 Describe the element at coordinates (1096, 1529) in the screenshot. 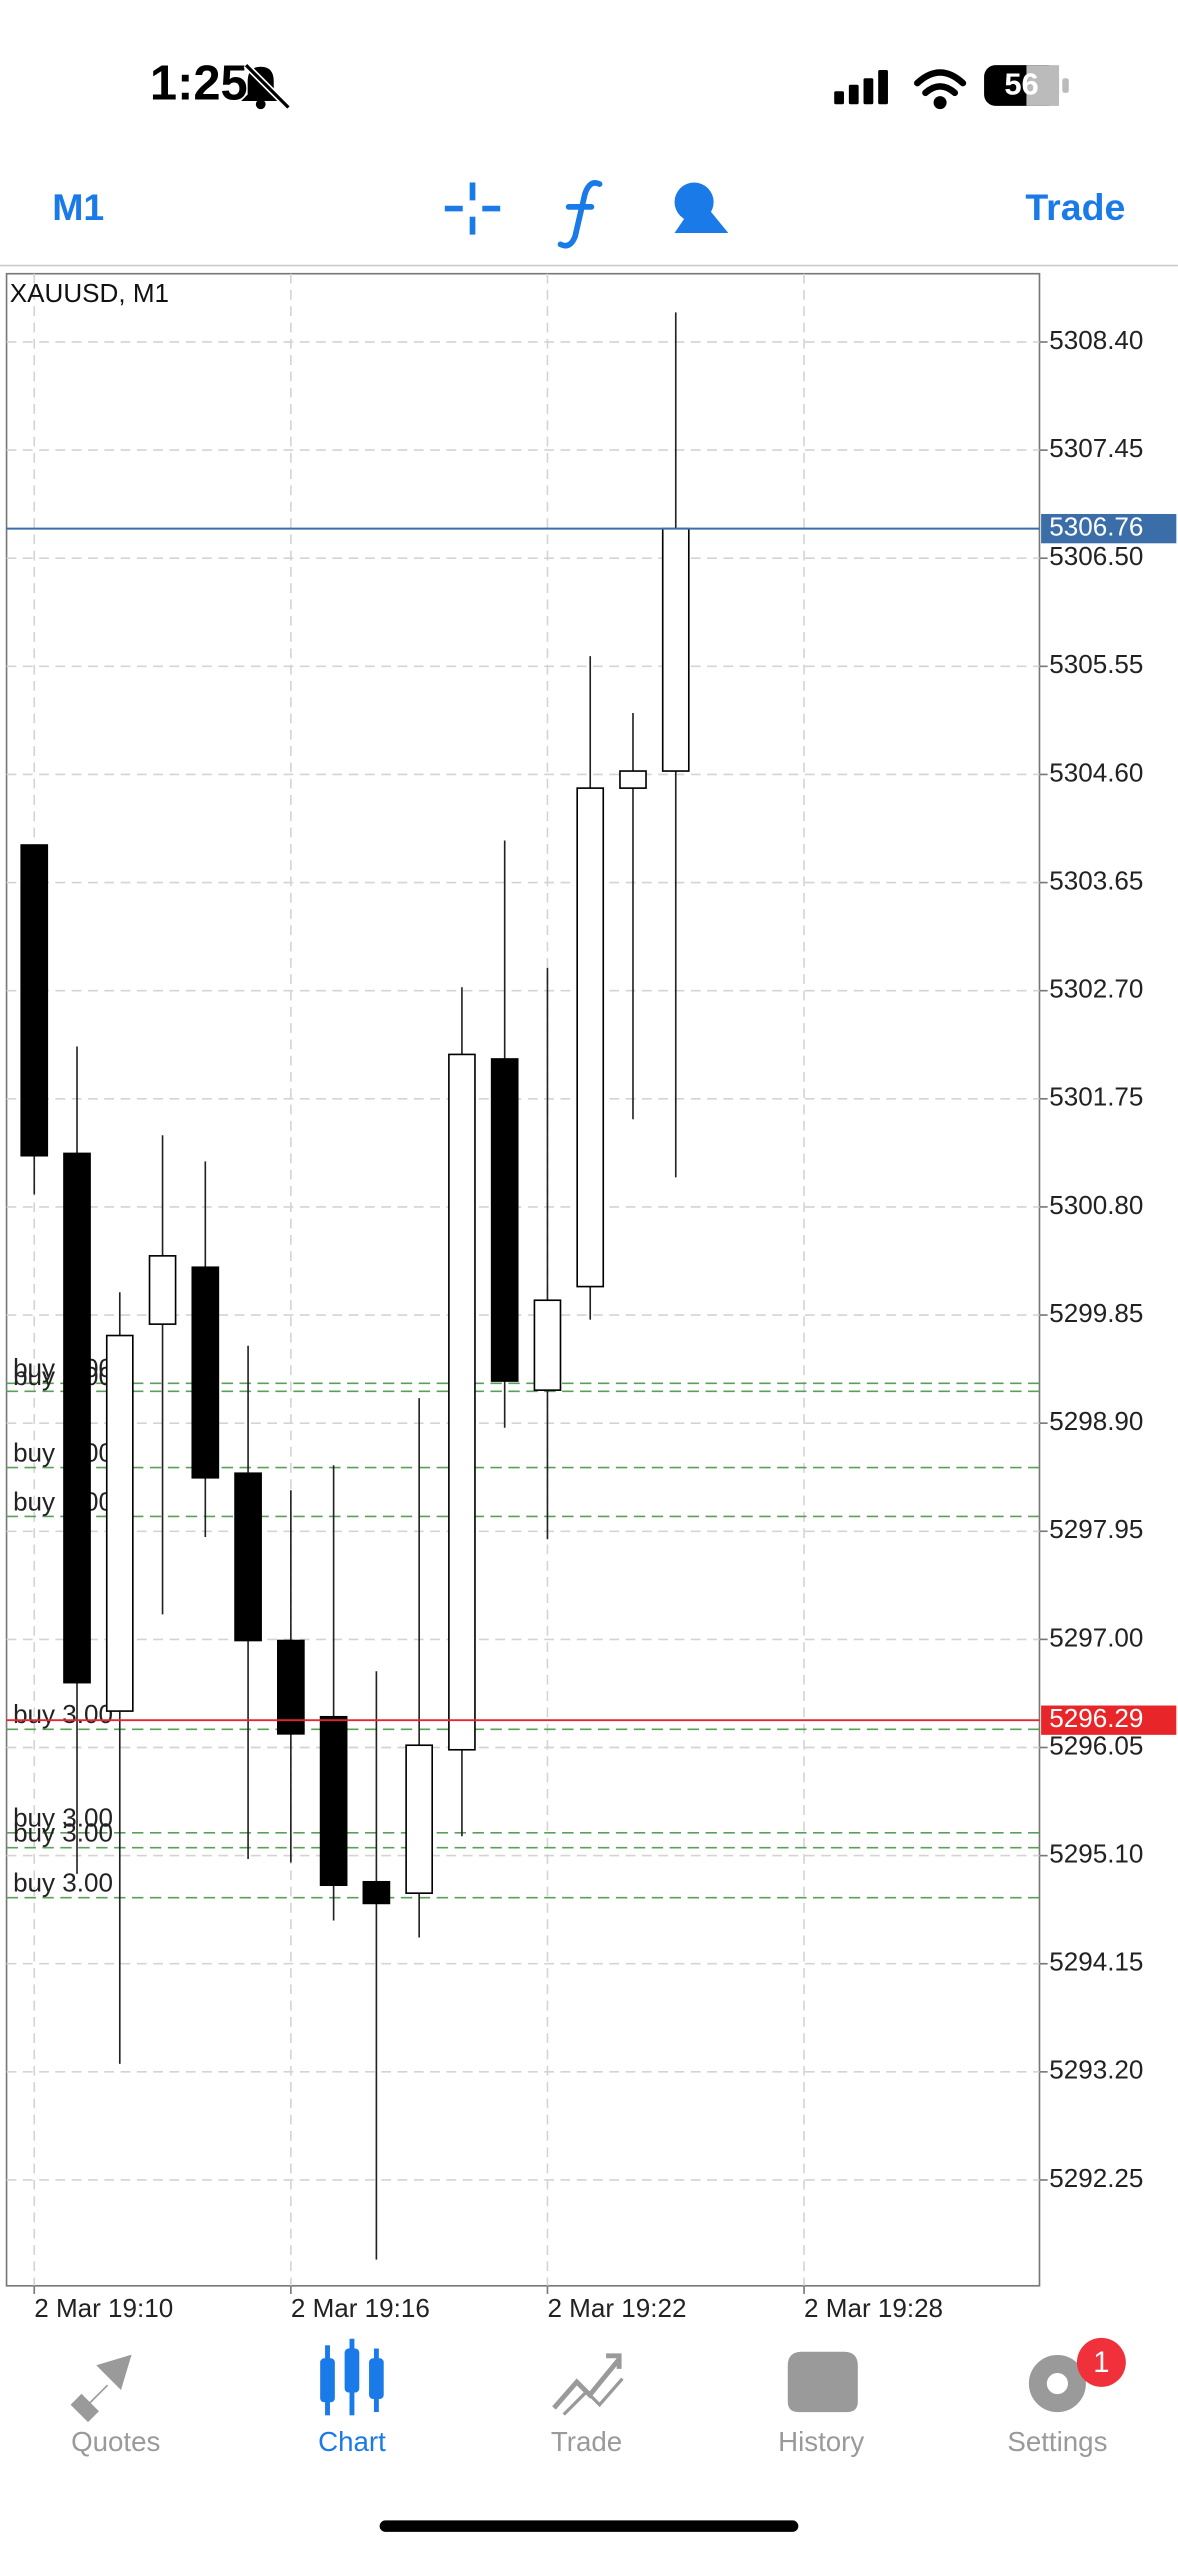

I see `y-tick-label: 5297.95` at that location.